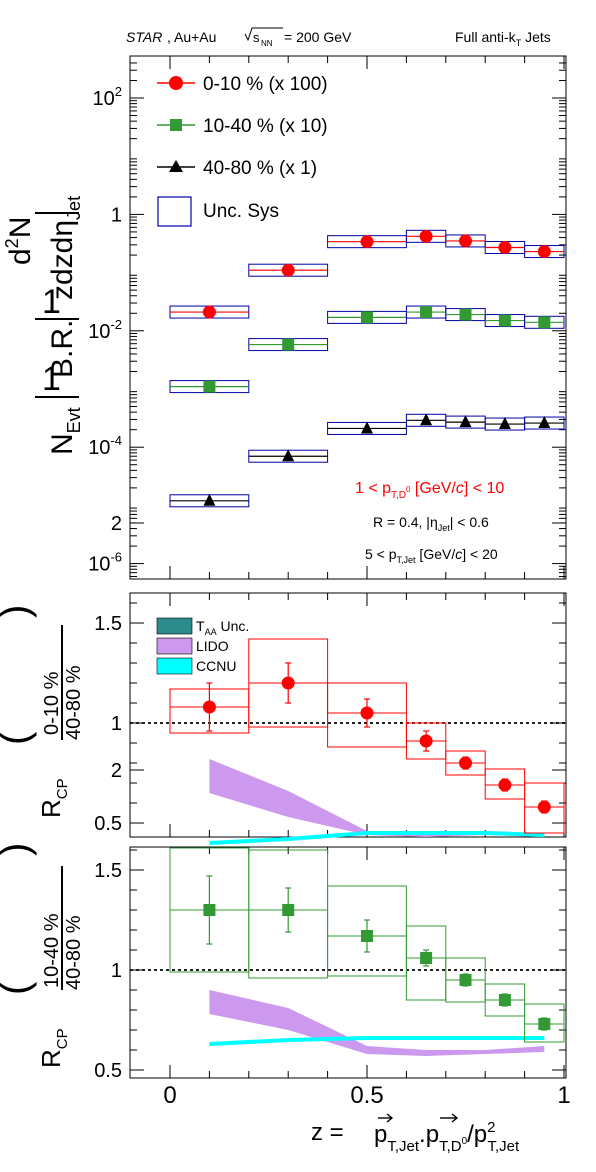  What do you see at coordinates (174, 626) in the screenshot?
I see `legend-marker-taa` at bounding box center [174, 626].